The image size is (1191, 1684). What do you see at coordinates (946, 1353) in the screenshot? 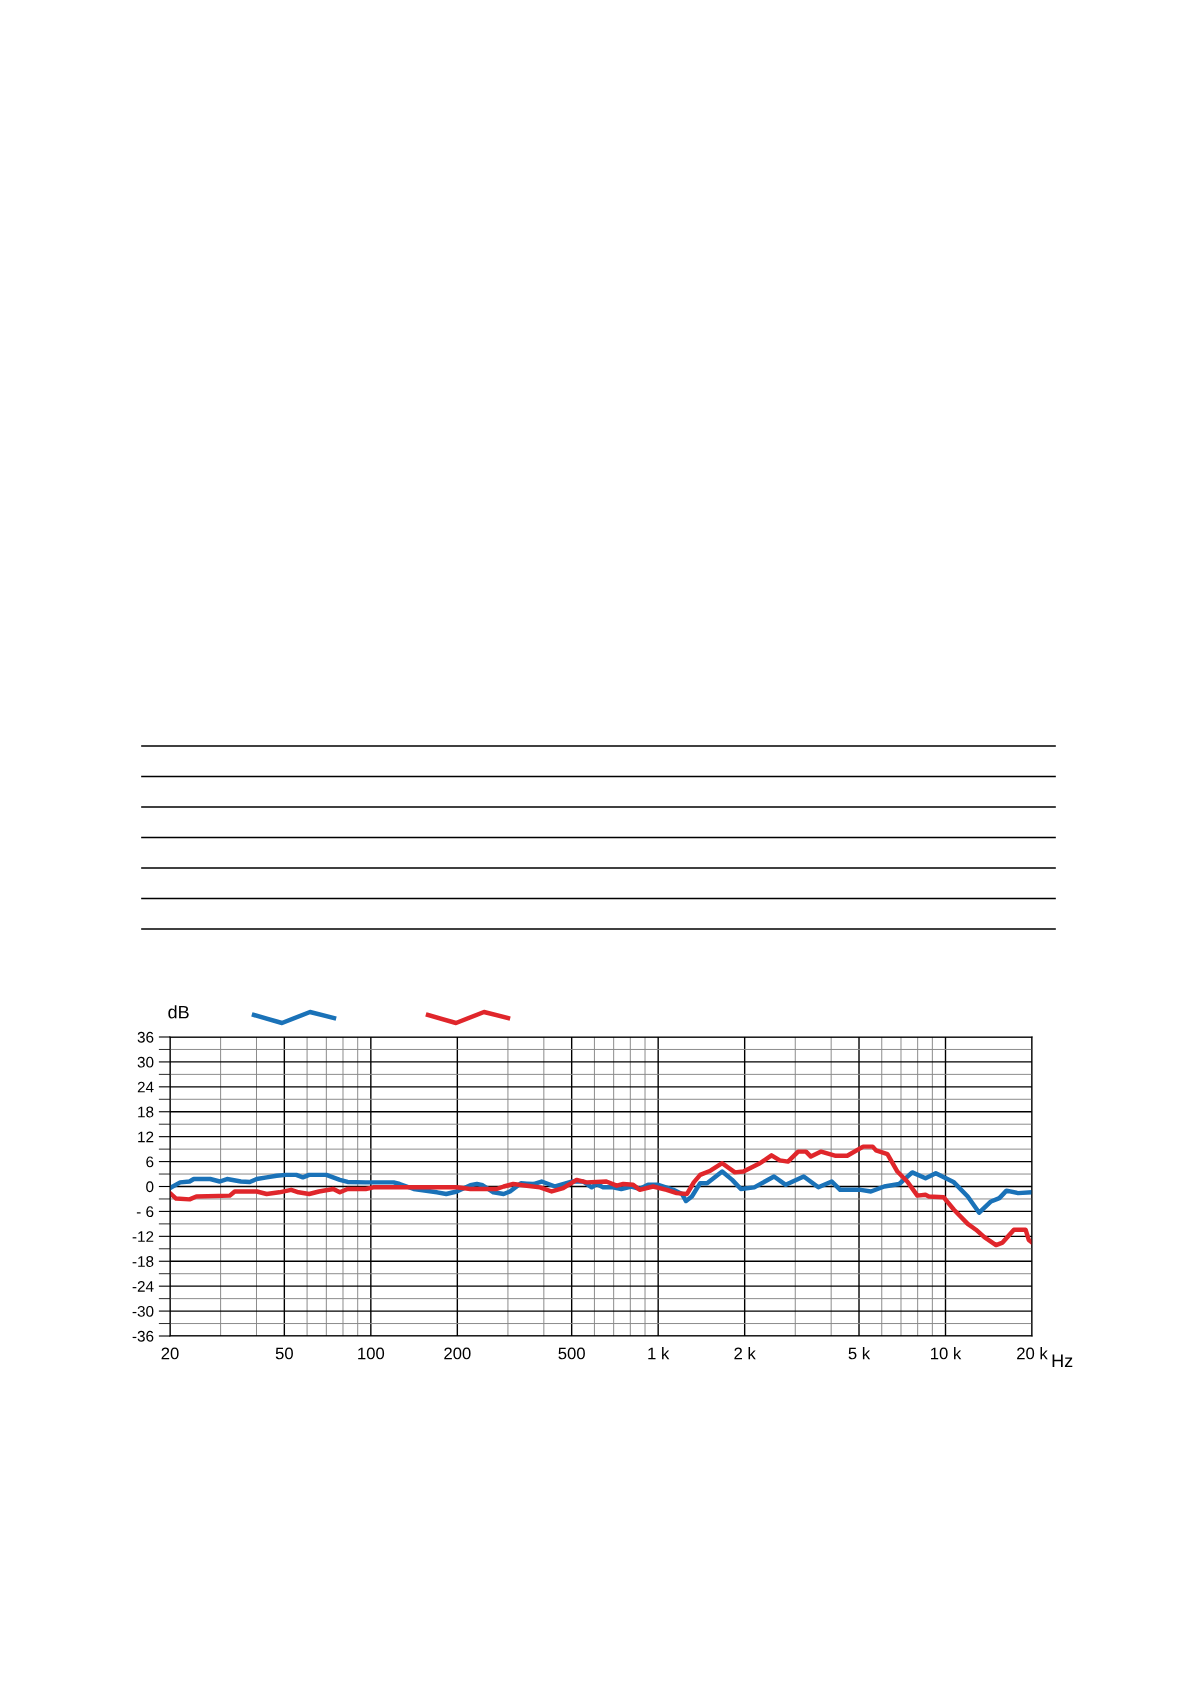
I see `x-tick-label: 10 k` at bounding box center [946, 1353].